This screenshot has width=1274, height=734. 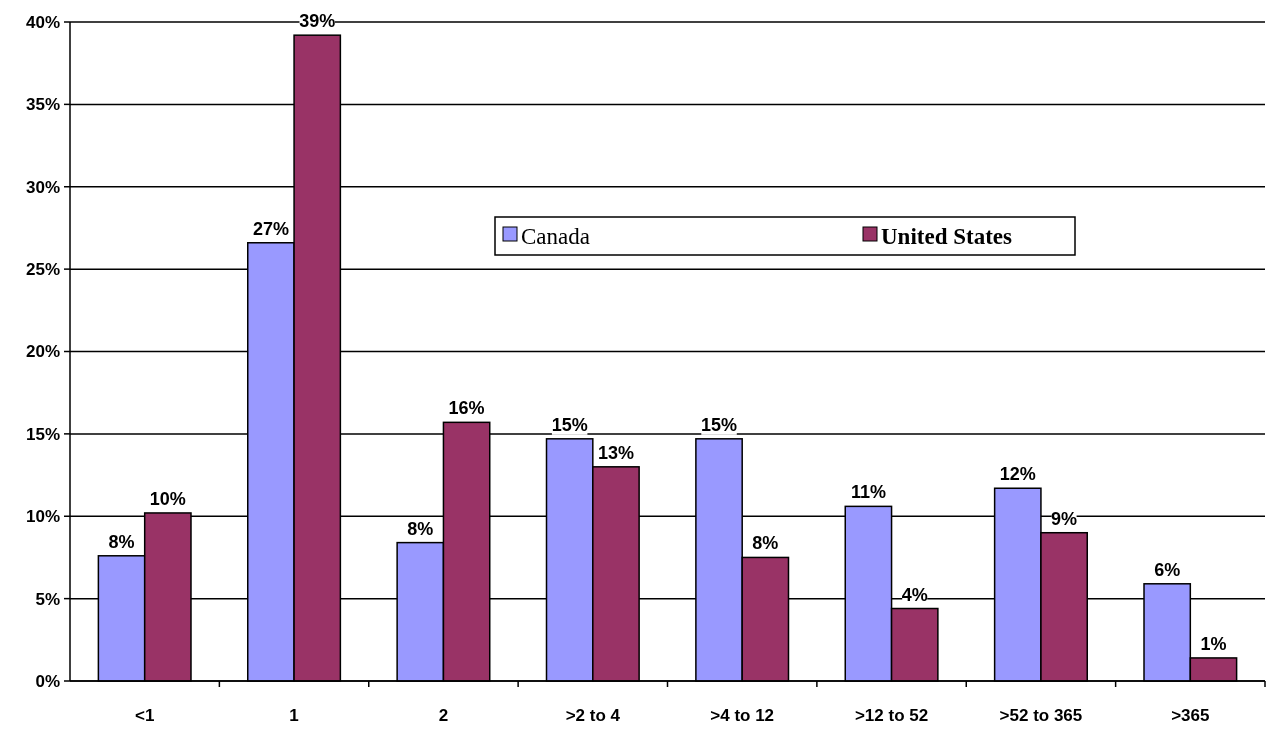 I want to click on x-tick-label: <1, so click(x=144, y=715).